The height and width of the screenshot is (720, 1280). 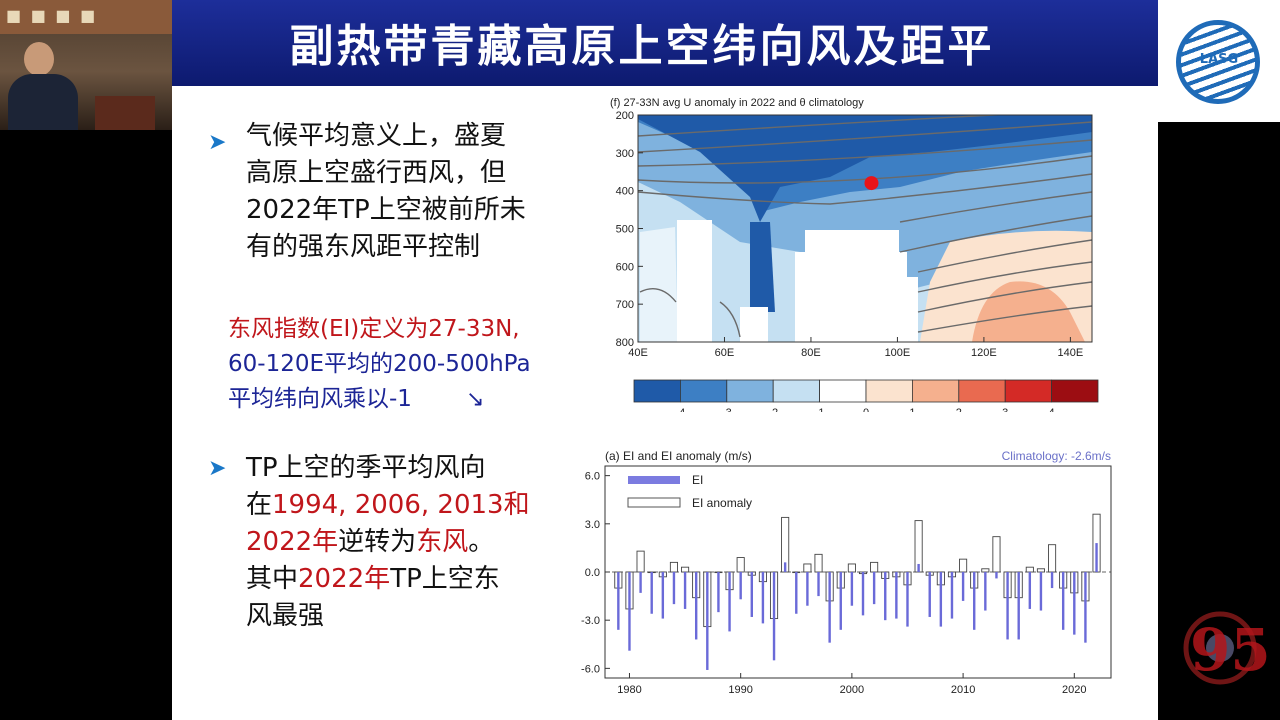 I want to click on presenter-head, so click(x=39, y=59).